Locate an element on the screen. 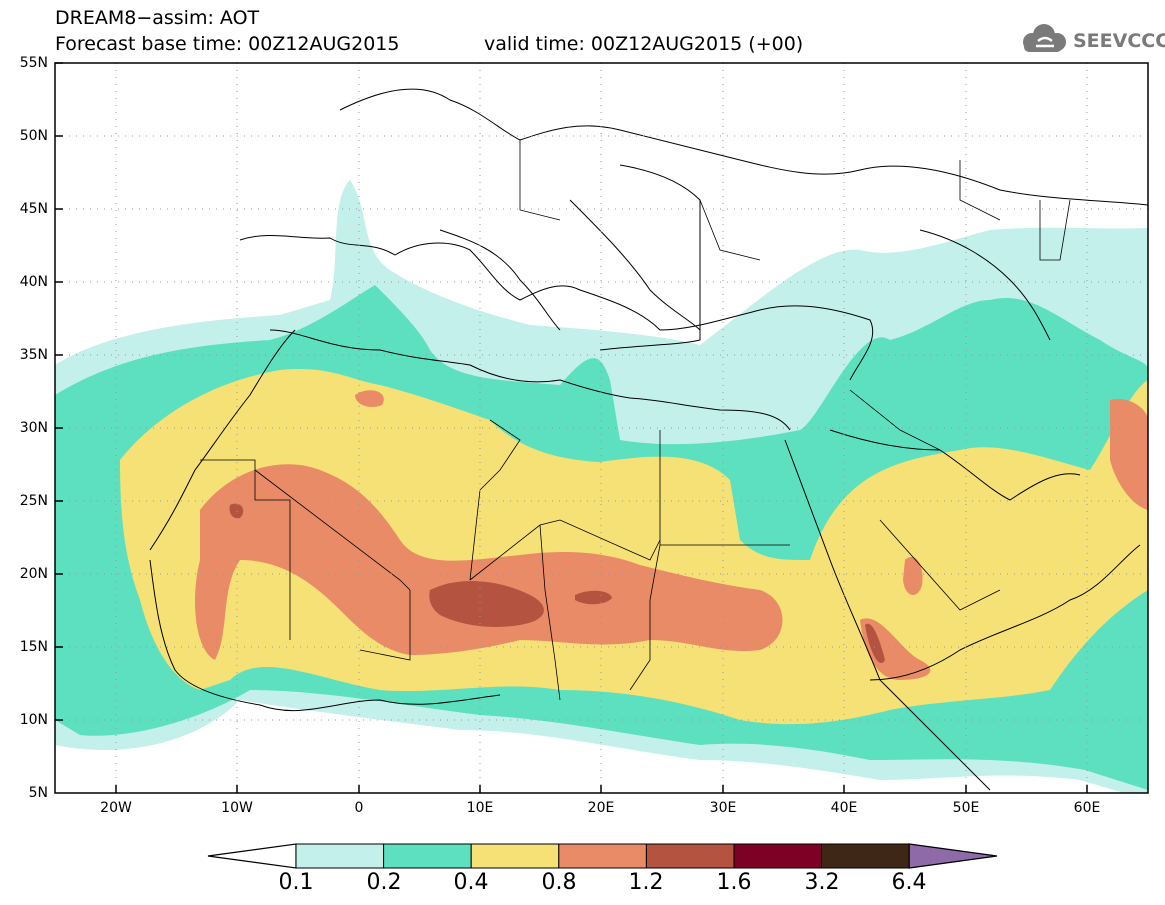 The width and height of the screenshot is (1165, 905). x-tick-label: 60E is located at coordinates (1087, 808).